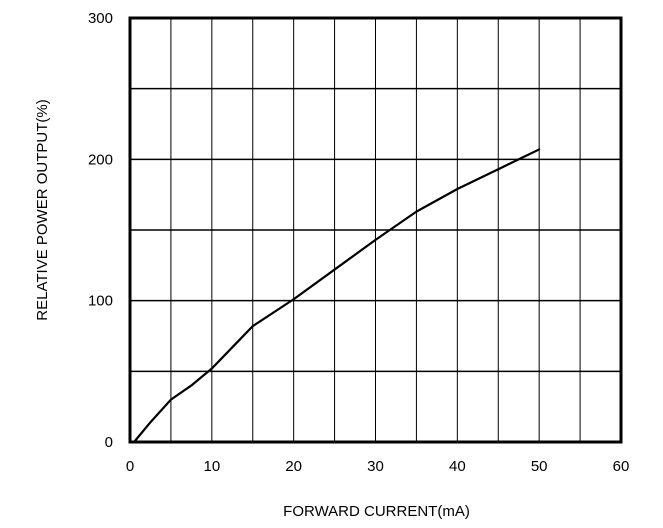 The width and height of the screenshot is (663, 528). What do you see at coordinates (109, 442) in the screenshot?
I see `y-tick-label: 0` at bounding box center [109, 442].